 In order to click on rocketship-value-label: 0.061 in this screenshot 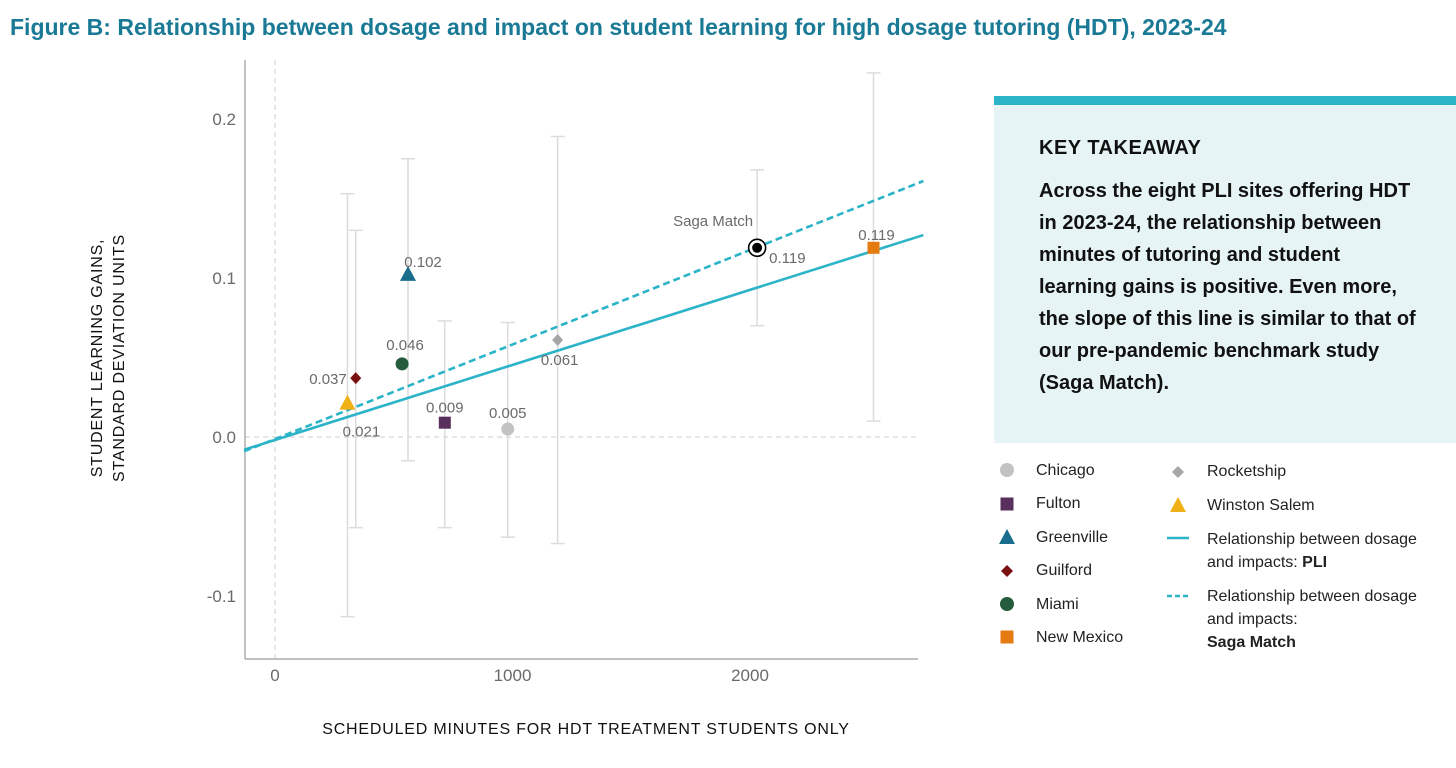, I will do `click(560, 360)`.